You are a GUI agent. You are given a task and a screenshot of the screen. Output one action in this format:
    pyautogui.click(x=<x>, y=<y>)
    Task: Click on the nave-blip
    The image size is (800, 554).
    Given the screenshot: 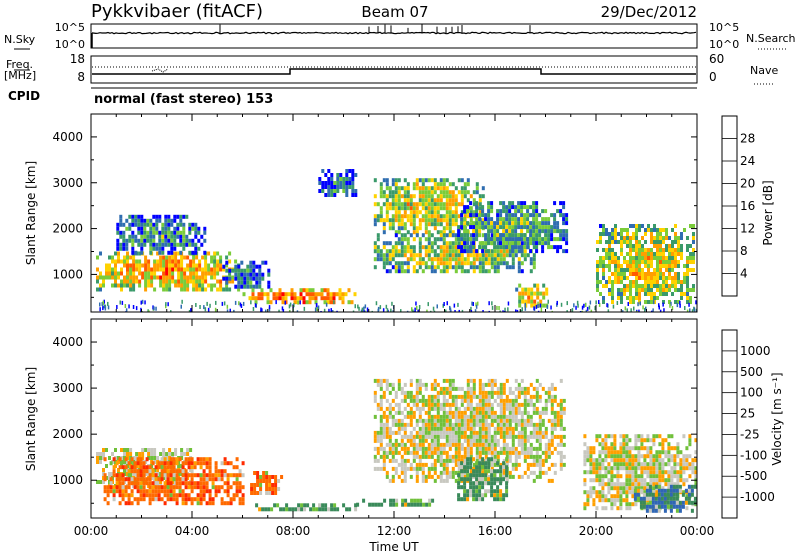 What is the action you would take?
    pyautogui.click(x=160, y=70)
    